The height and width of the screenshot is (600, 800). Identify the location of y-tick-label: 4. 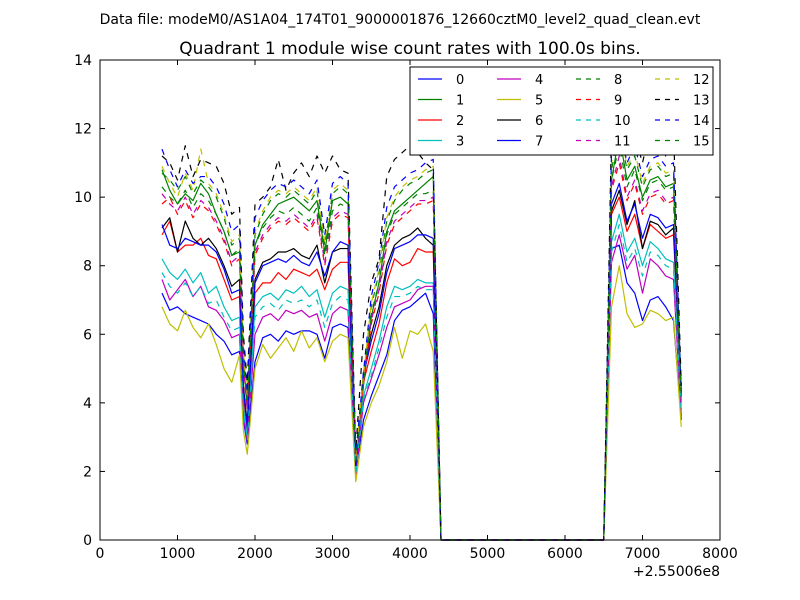
(87, 404).